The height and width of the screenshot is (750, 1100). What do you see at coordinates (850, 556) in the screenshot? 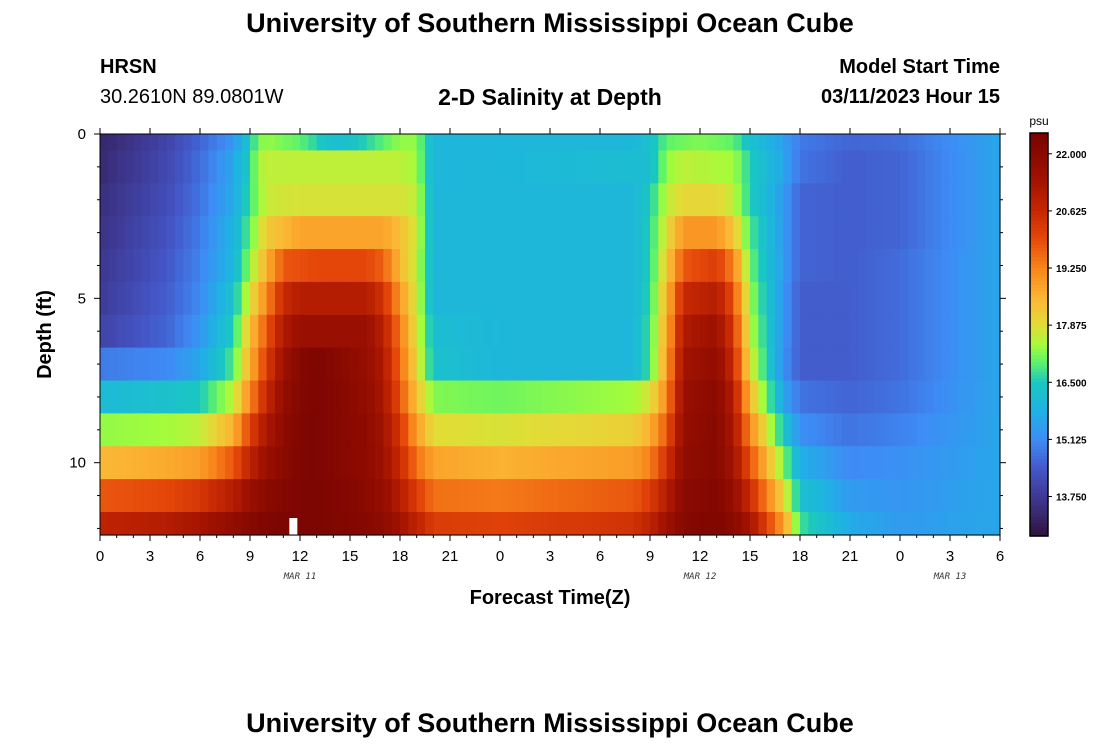
I see `x-tick-label: 21` at bounding box center [850, 556].